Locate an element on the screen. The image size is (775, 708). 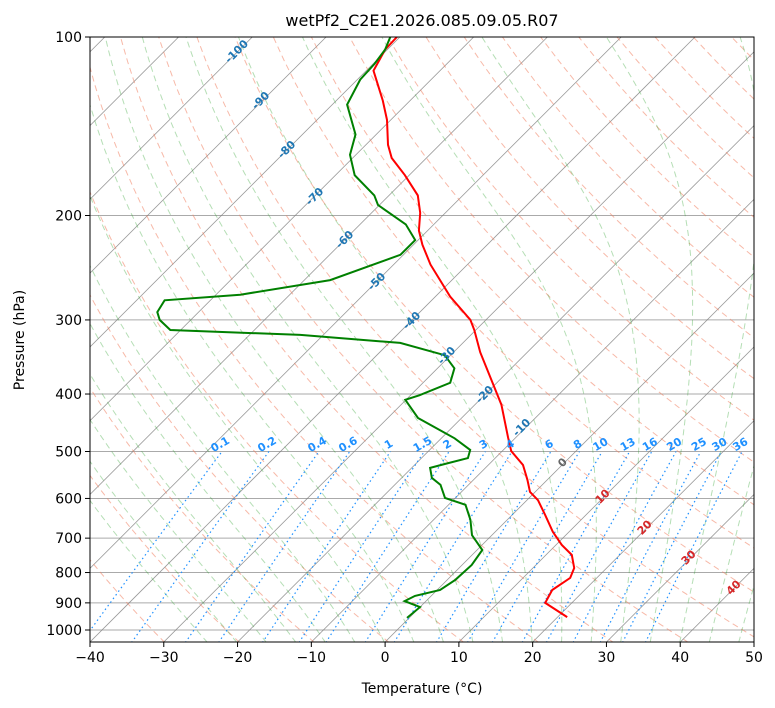
x-tick-label: 0 is located at coordinates (385, 658).